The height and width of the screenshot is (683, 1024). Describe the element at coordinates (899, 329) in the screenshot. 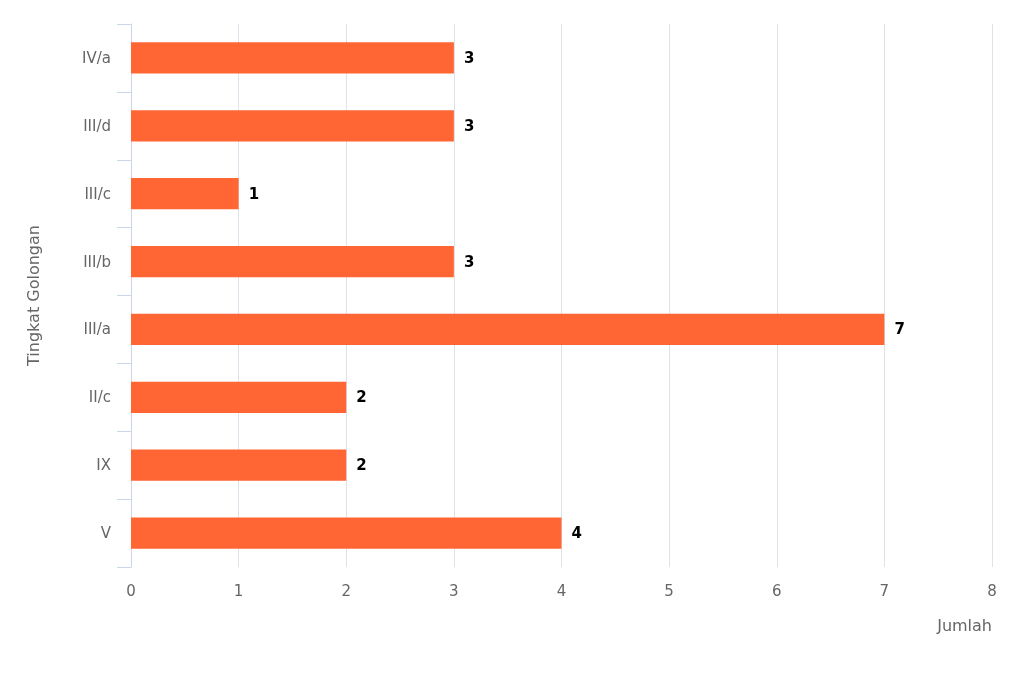

I see `data-label: 7` at that location.